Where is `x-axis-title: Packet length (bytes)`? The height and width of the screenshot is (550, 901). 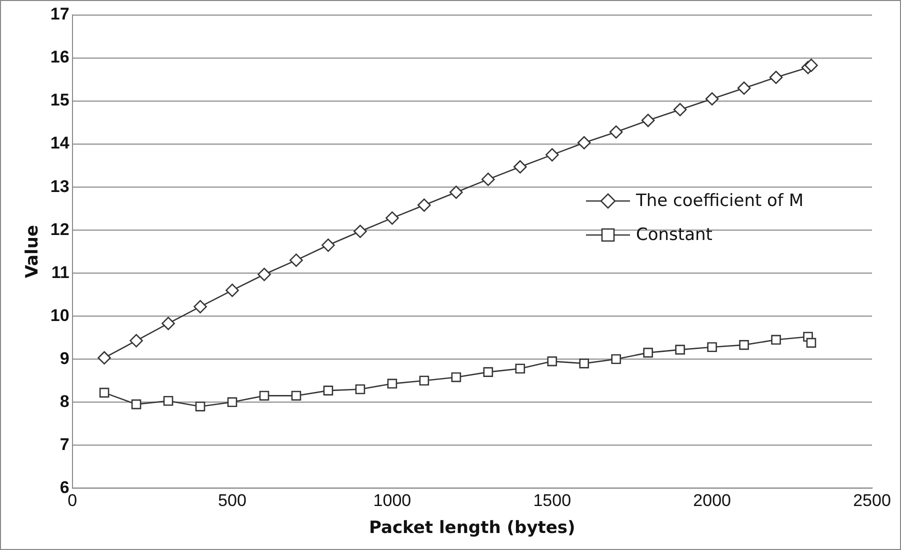
x-axis-title: Packet length (bytes) is located at coordinates (472, 528).